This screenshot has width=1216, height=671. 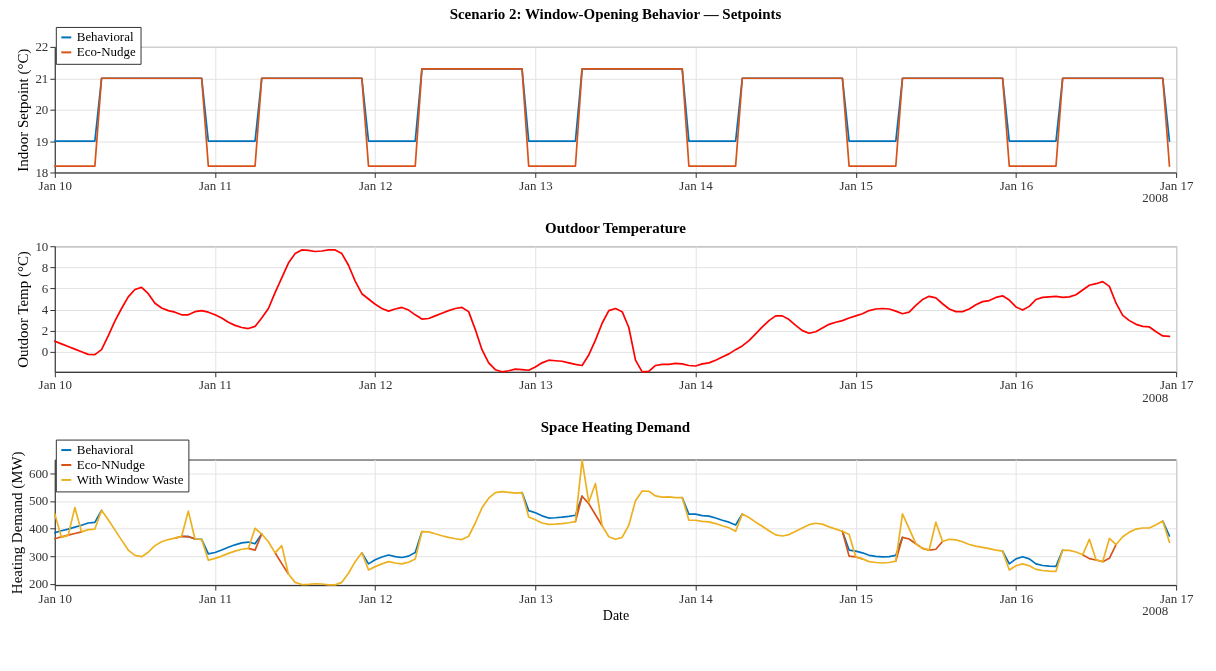 I want to click on y-axis-title: Heating Demand (MW), so click(x=17, y=523).